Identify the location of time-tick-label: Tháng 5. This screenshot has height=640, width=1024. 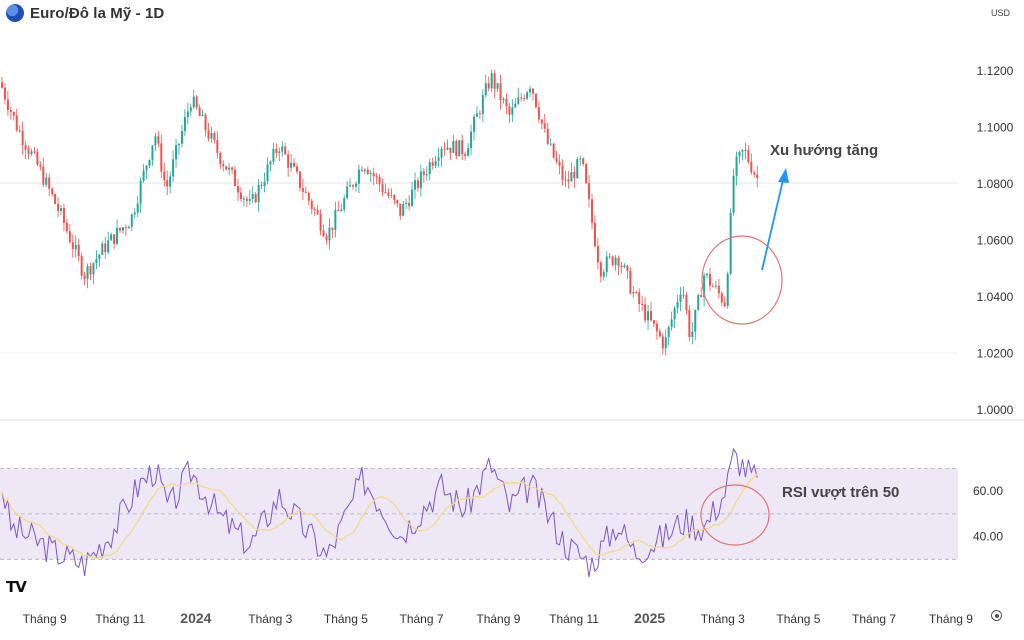
(346, 619).